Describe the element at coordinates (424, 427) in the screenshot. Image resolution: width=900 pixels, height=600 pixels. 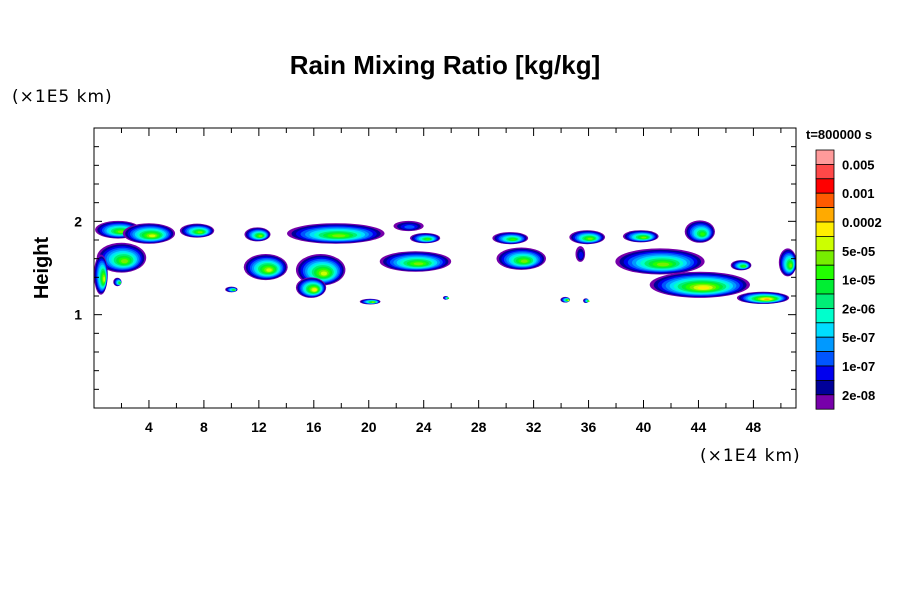
I see `x-tick-label: 24` at that location.